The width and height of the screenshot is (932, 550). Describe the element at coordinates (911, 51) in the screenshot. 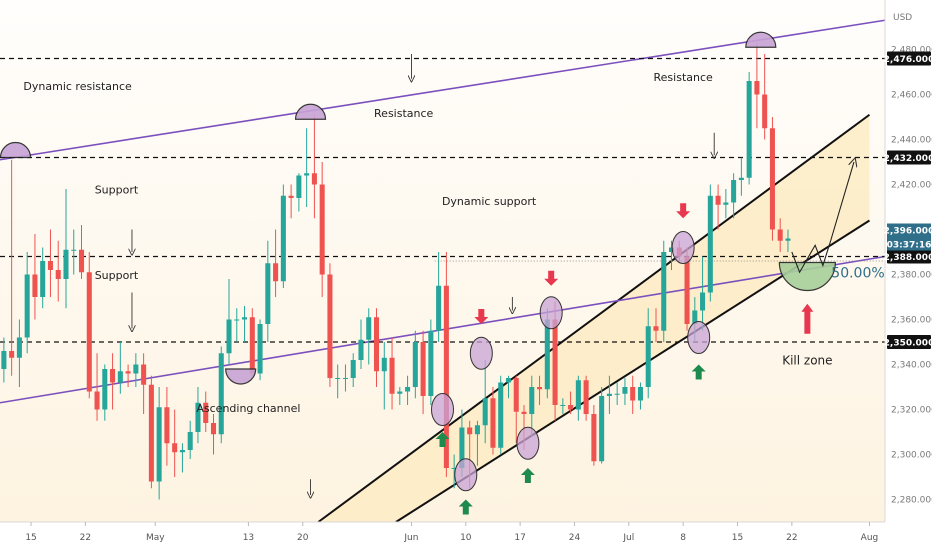

I see `y-tick-label: 2,480.000` at that location.